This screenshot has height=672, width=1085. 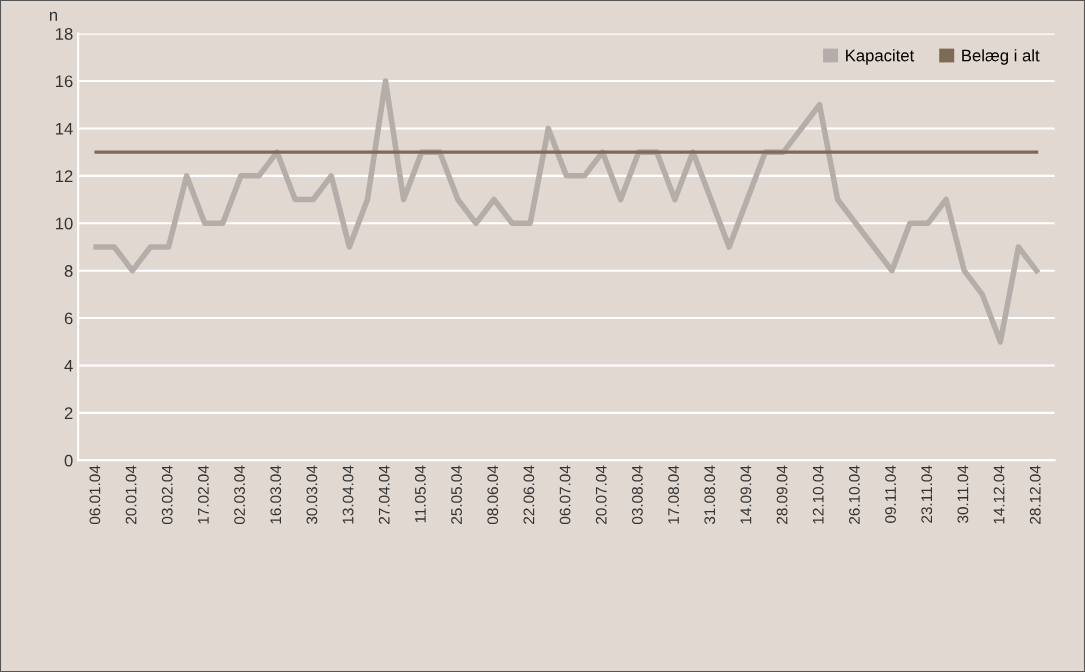 What do you see at coordinates (68, 271) in the screenshot?
I see `y-tick-label: 8` at bounding box center [68, 271].